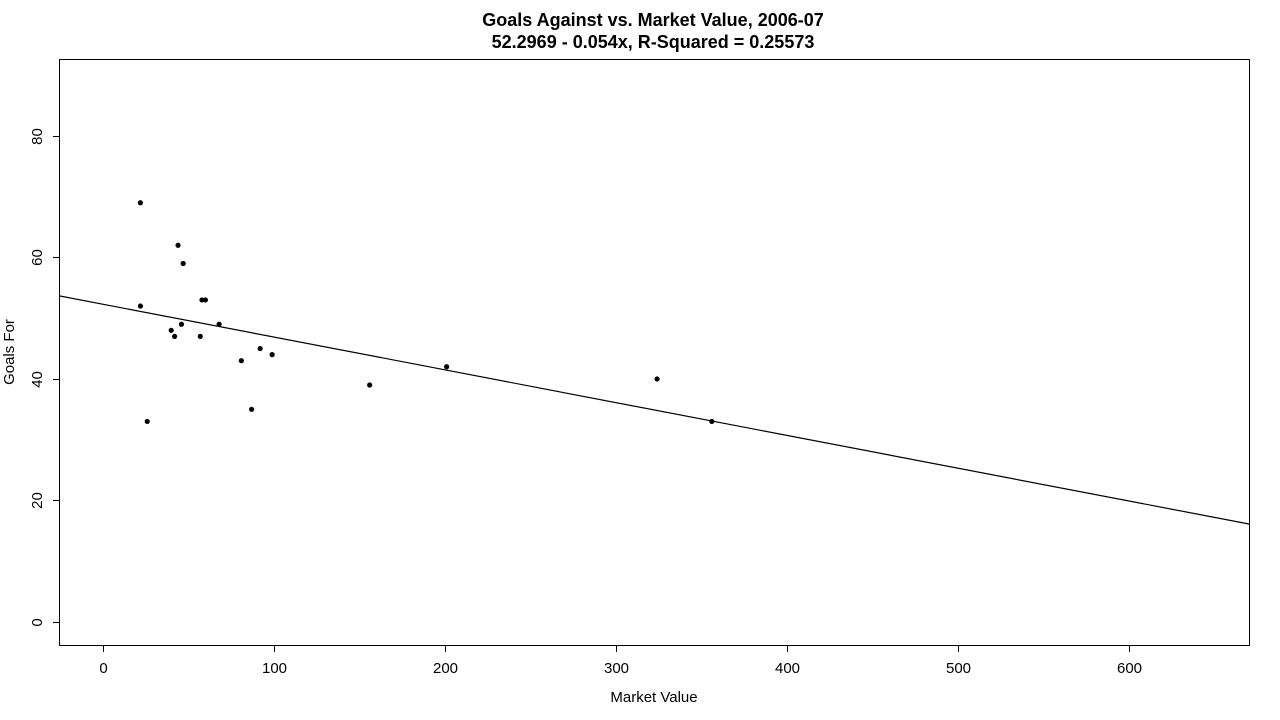  I want to click on y-tick-label: 60, so click(37, 257).